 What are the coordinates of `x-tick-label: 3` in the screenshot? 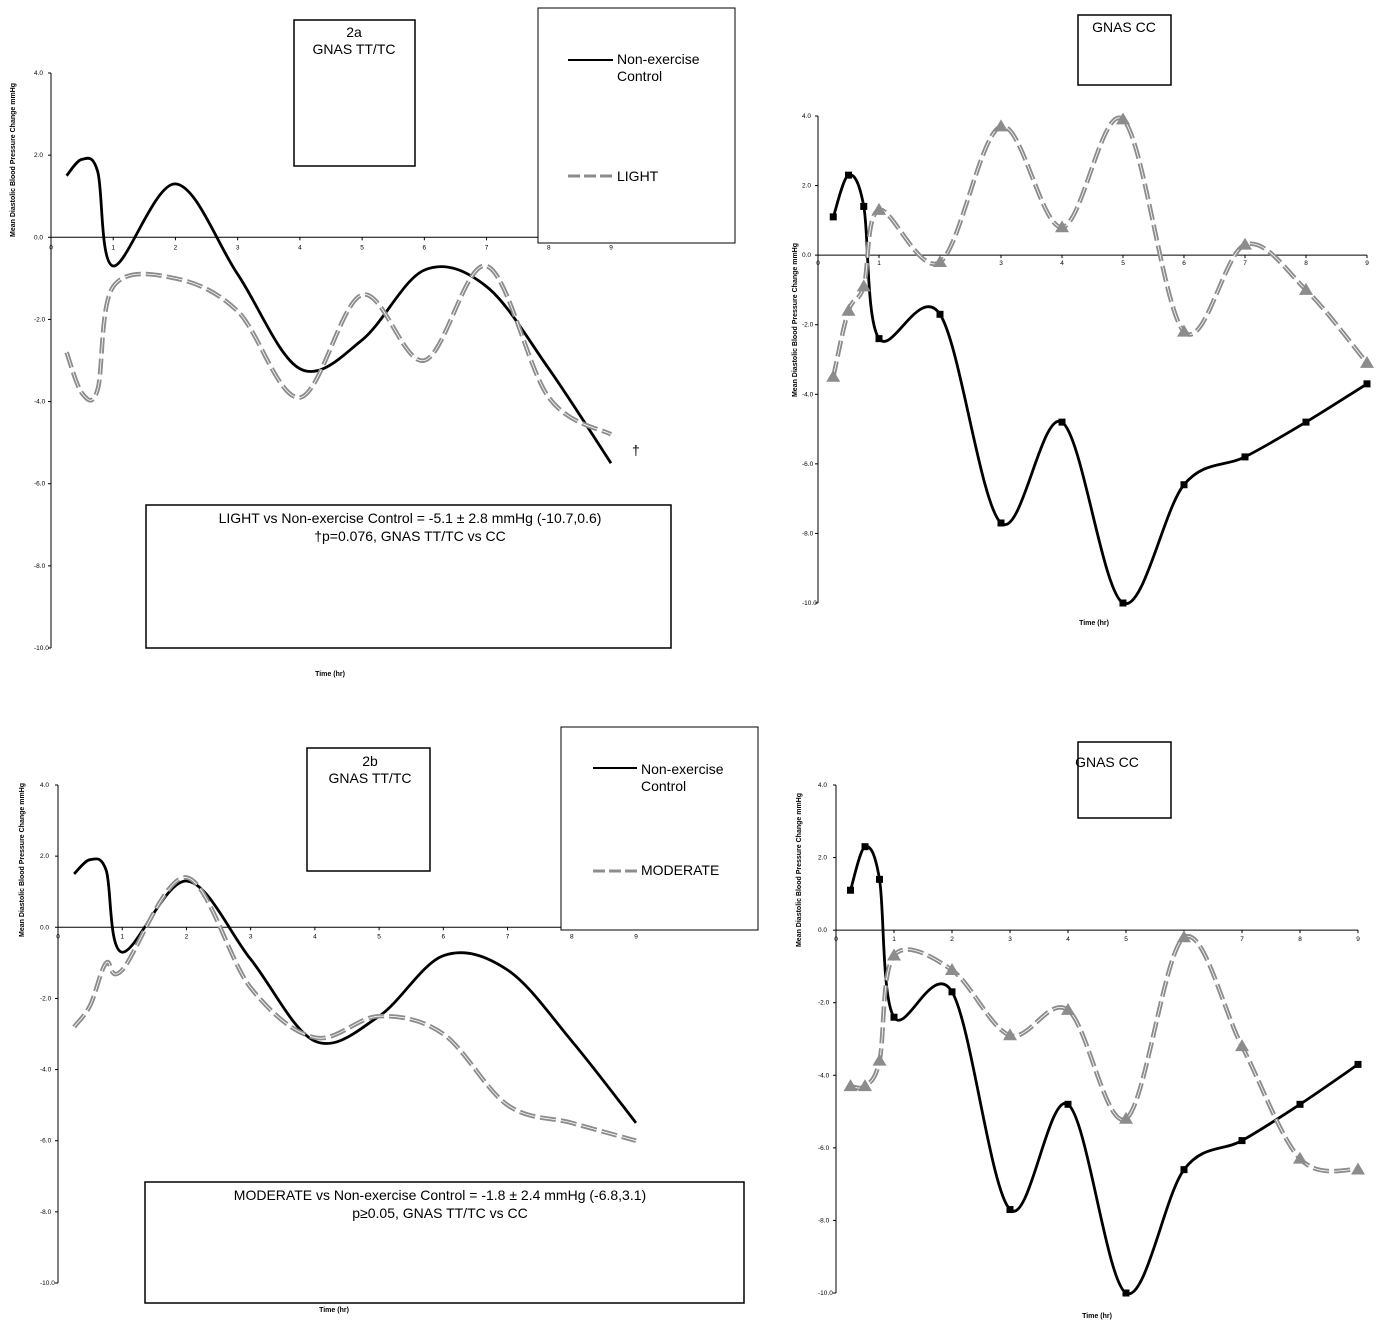 It's located at (238, 247).